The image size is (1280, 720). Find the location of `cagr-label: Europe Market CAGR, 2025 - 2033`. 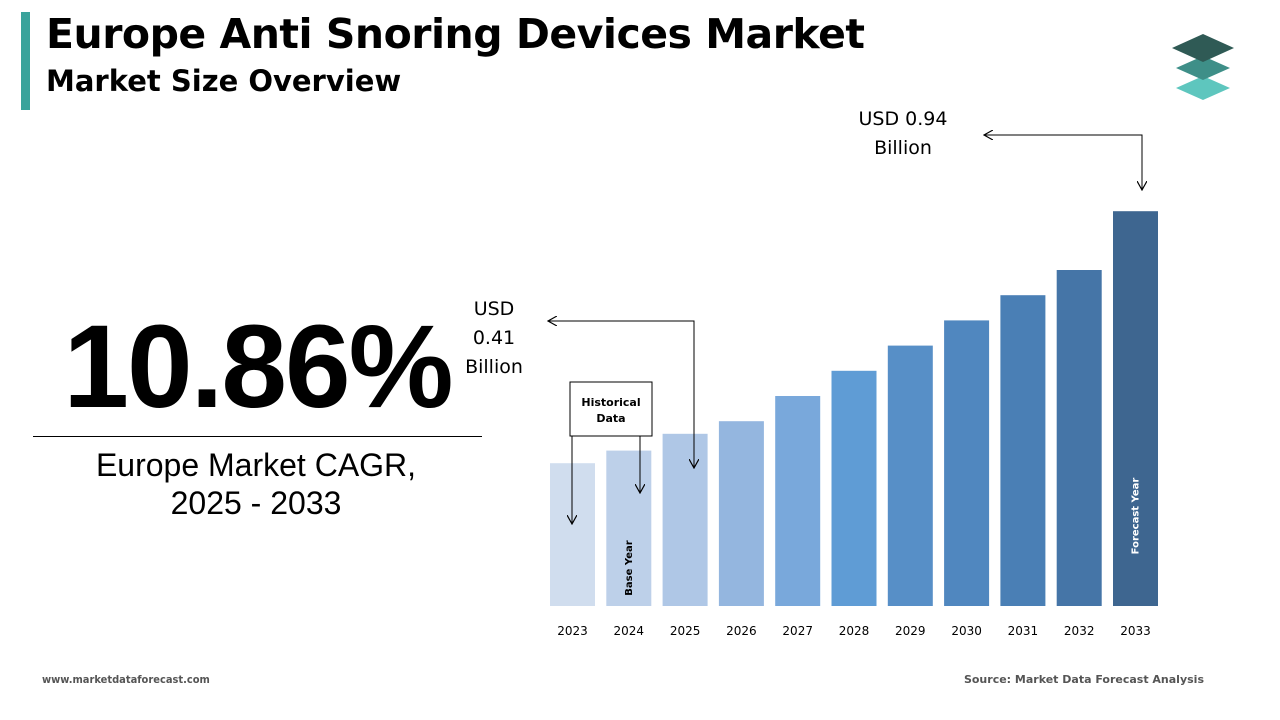

cagr-label: Europe Market CAGR, 2025 - 2033 is located at coordinates (256, 484).